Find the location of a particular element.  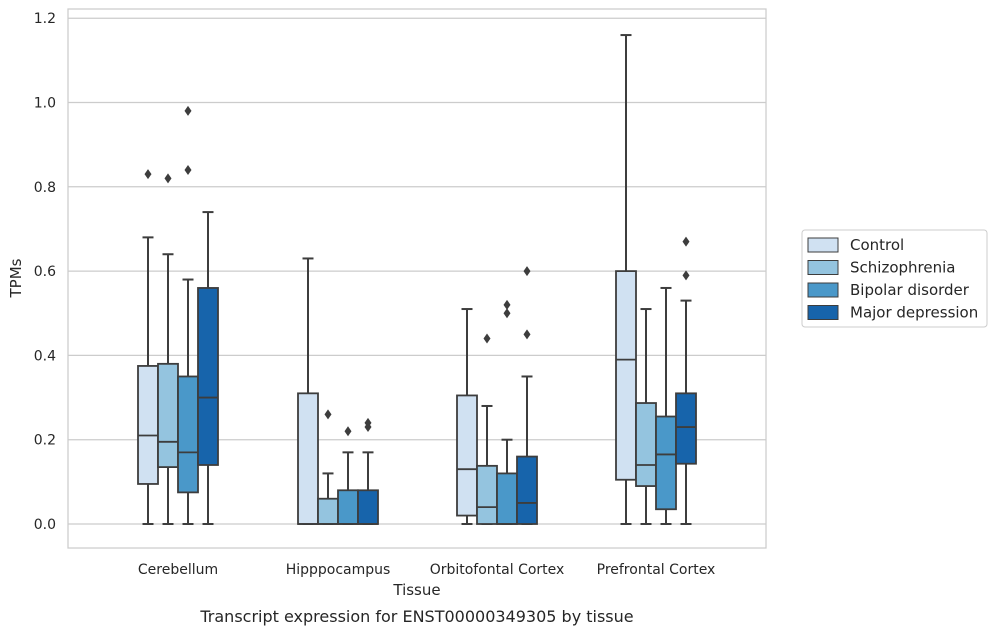

legend-frame is located at coordinates (894, 278).